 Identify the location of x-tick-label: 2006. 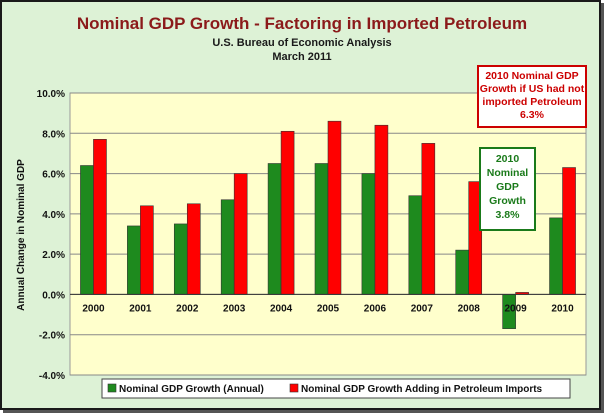
(375, 308).